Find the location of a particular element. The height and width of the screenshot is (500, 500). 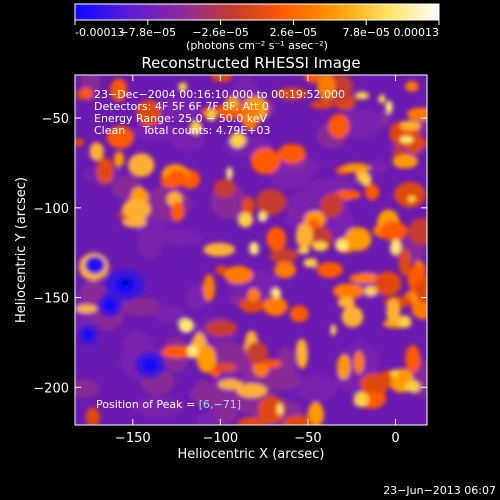

annotation-detectors: Detectors: 4F 5F 6F 7F 8F, Att 0 is located at coordinates (181, 106).